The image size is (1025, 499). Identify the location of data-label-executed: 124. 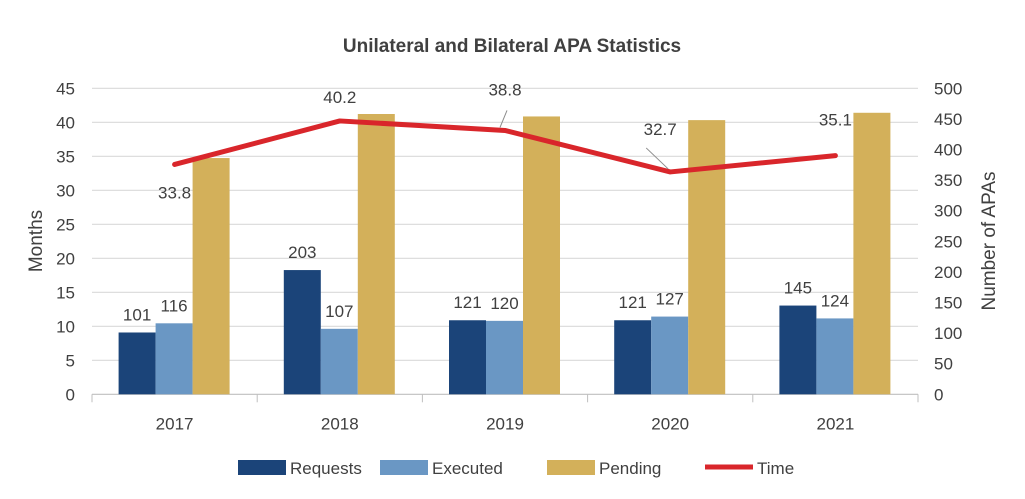
(835, 300).